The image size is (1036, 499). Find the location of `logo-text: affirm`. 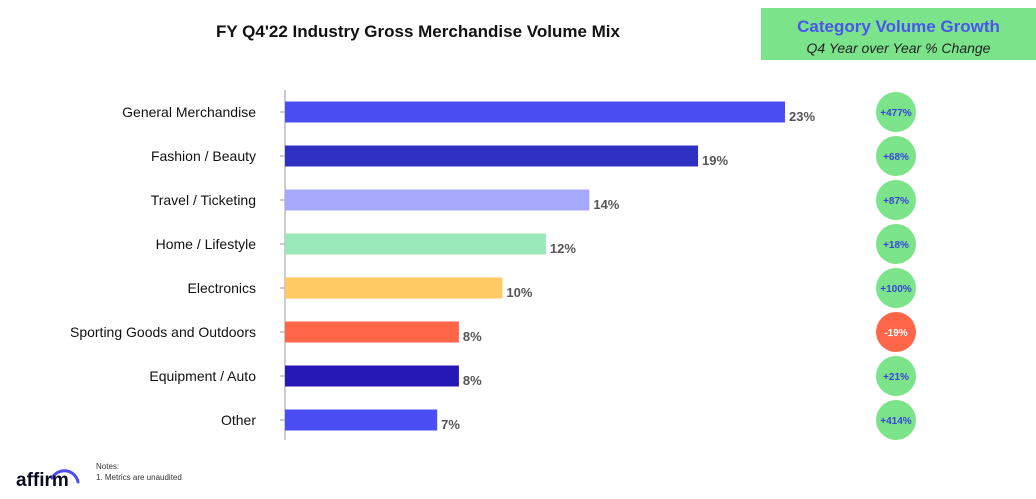

logo-text: affirm is located at coordinates (42, 480).